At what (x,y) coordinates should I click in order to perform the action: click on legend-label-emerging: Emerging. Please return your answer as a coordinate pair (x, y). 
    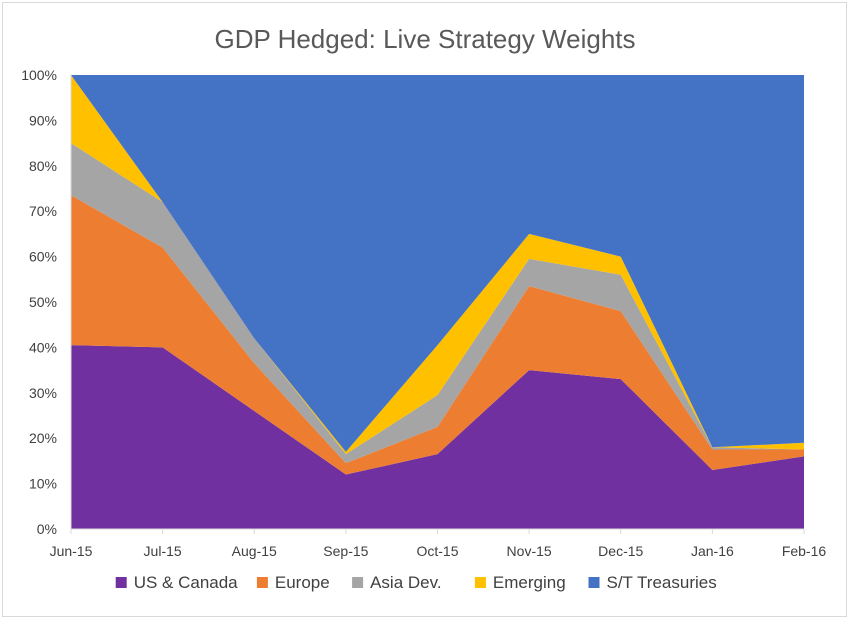
    Looking at the image, I should click on (529, 582).